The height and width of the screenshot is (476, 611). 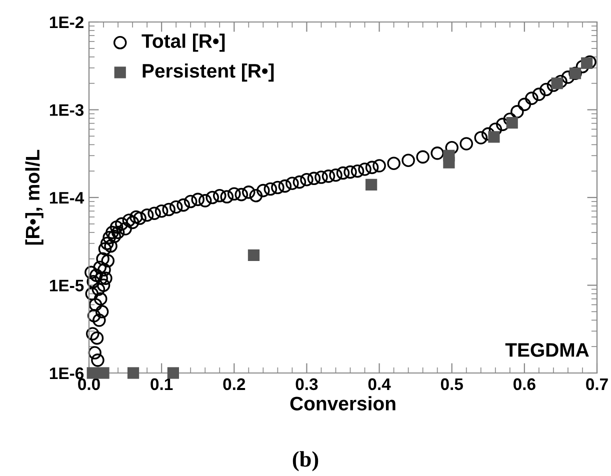 I want to click on y-tick-label: 1E-5, so click(x=67, y=286).